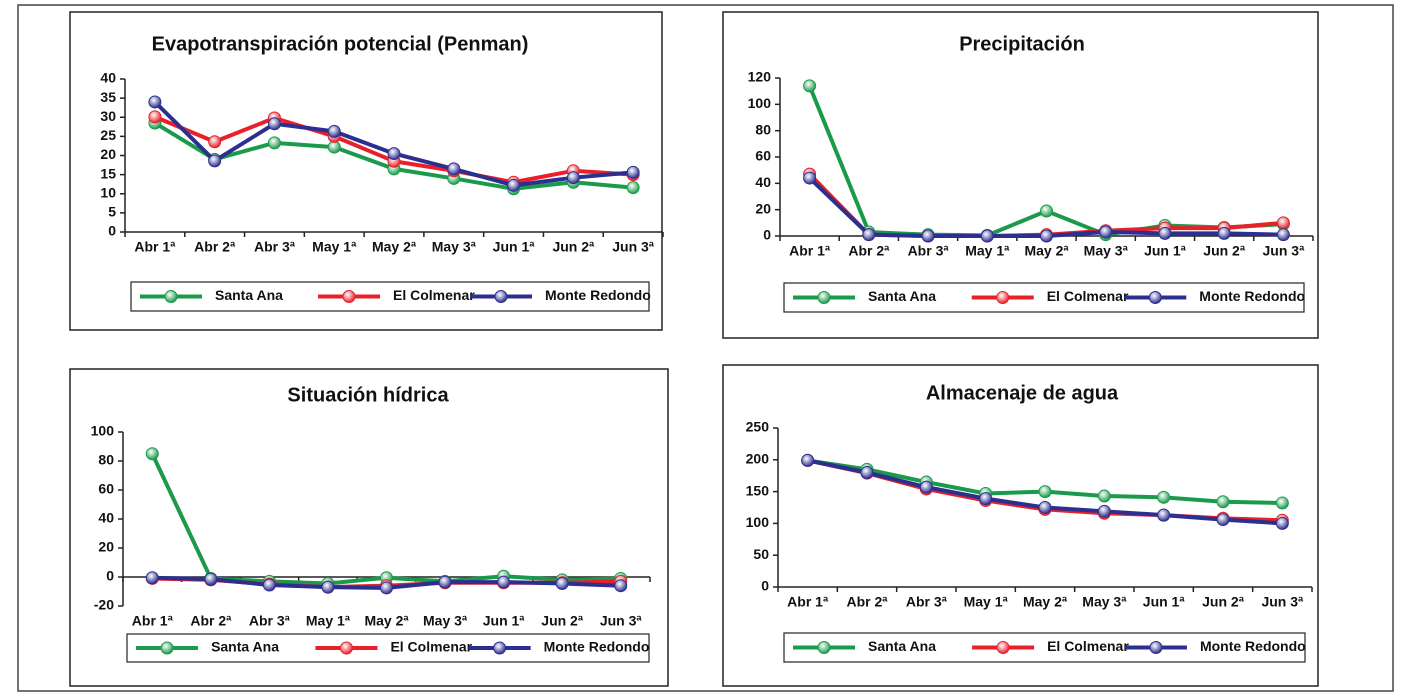 Image resolution: width=1401 pixels, height=697 pixels. Describe the element at coordinates (108, 192) in the screenshot. I see `y-tick-label: 10` at that location.